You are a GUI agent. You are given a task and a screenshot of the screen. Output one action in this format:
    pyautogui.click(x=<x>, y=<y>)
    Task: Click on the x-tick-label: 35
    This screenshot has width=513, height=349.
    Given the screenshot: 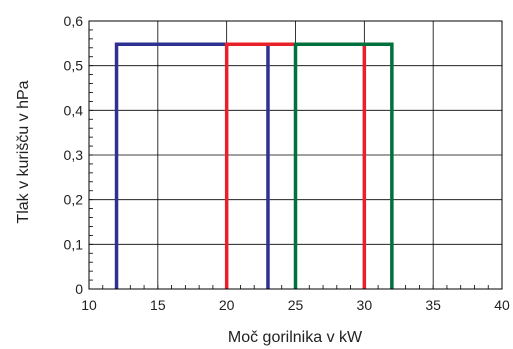 What is the action you would take?
    pyautogui.click(x=433, y=305)
    